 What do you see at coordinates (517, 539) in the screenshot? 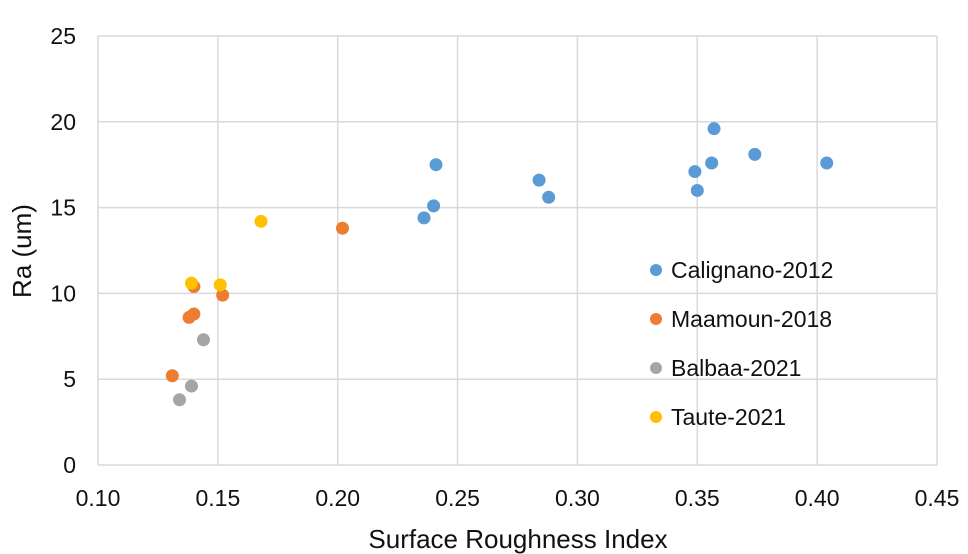
I see `x-axis-title: Surface Roughness Index` at bounding box center [517, 539].